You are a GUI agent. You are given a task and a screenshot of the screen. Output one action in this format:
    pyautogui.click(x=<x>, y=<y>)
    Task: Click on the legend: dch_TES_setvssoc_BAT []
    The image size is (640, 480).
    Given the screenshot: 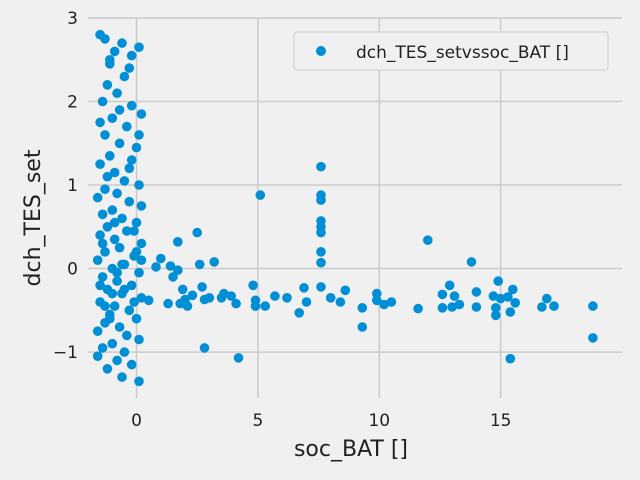 What is the action you would take?
    pyautogui.click(x=451, y=51)
    